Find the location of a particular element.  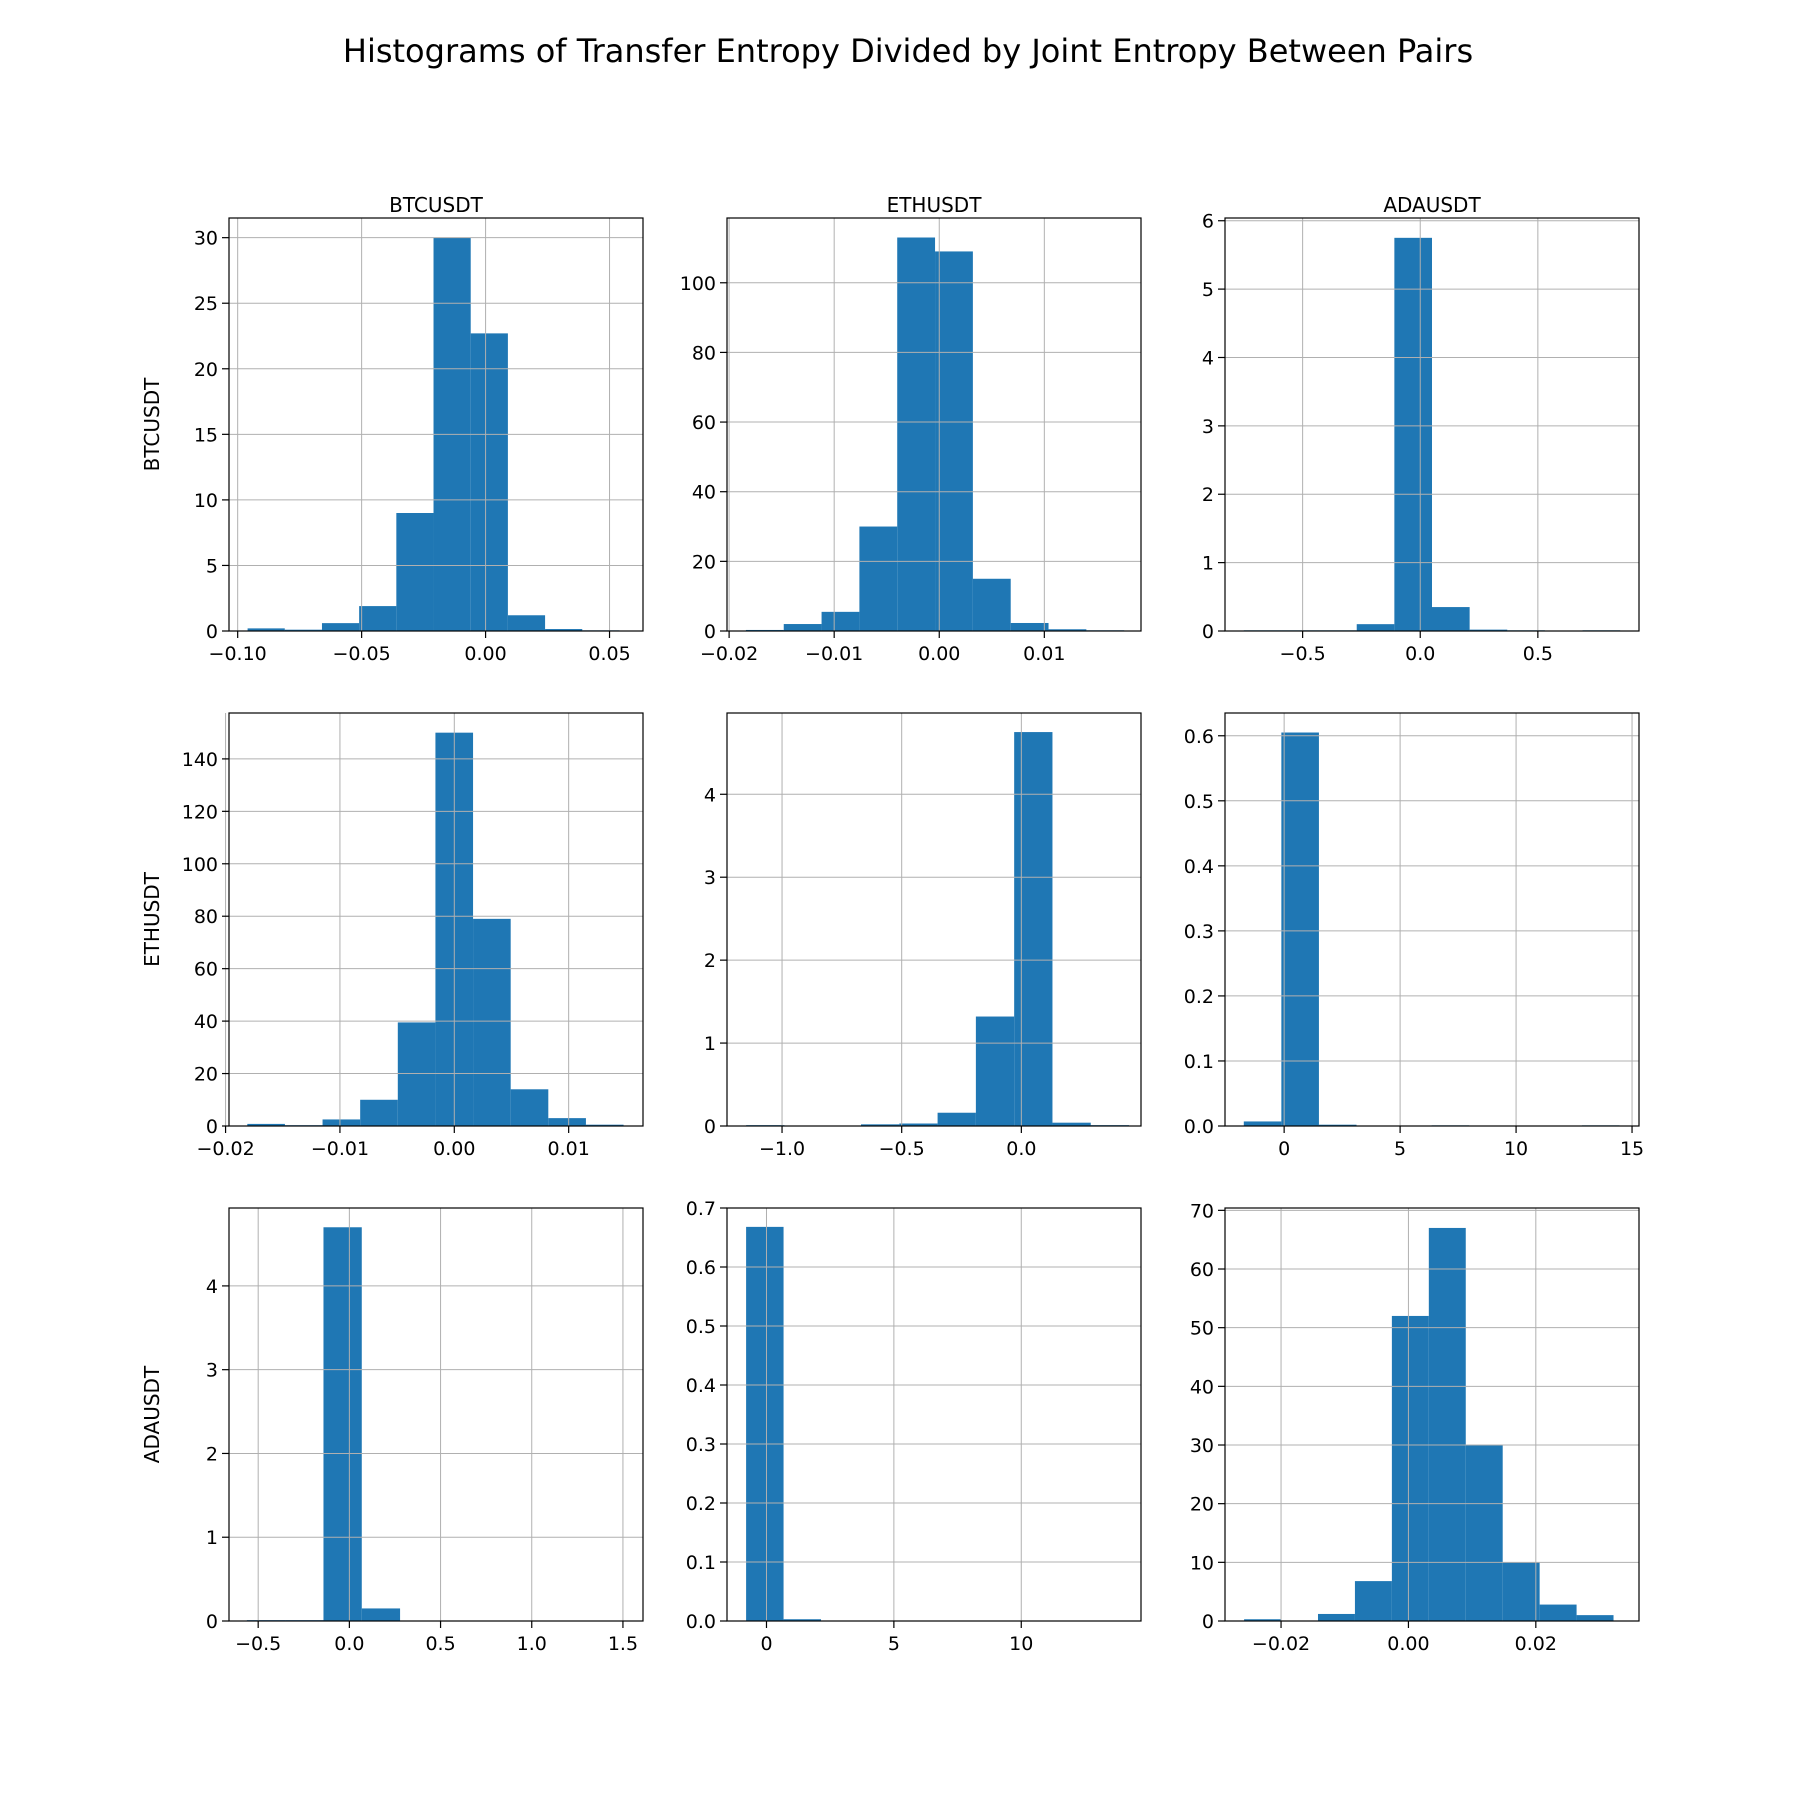

subplot-title: ETHUSDT is located at coordinates (935, 205).